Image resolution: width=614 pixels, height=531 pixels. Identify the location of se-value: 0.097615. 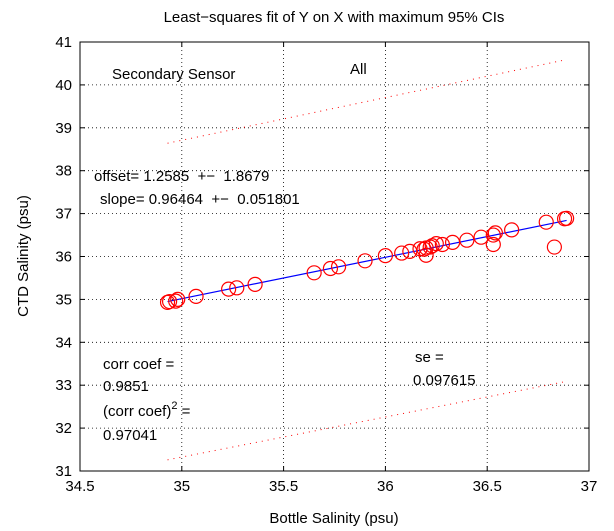
(444, 380).